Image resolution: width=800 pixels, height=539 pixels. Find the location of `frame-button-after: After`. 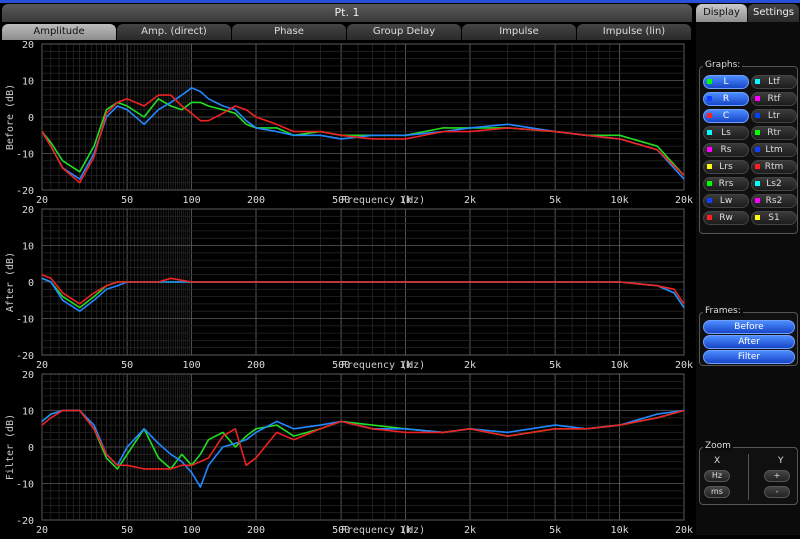

frame-button-after: After is located at coordinates (749, 342).